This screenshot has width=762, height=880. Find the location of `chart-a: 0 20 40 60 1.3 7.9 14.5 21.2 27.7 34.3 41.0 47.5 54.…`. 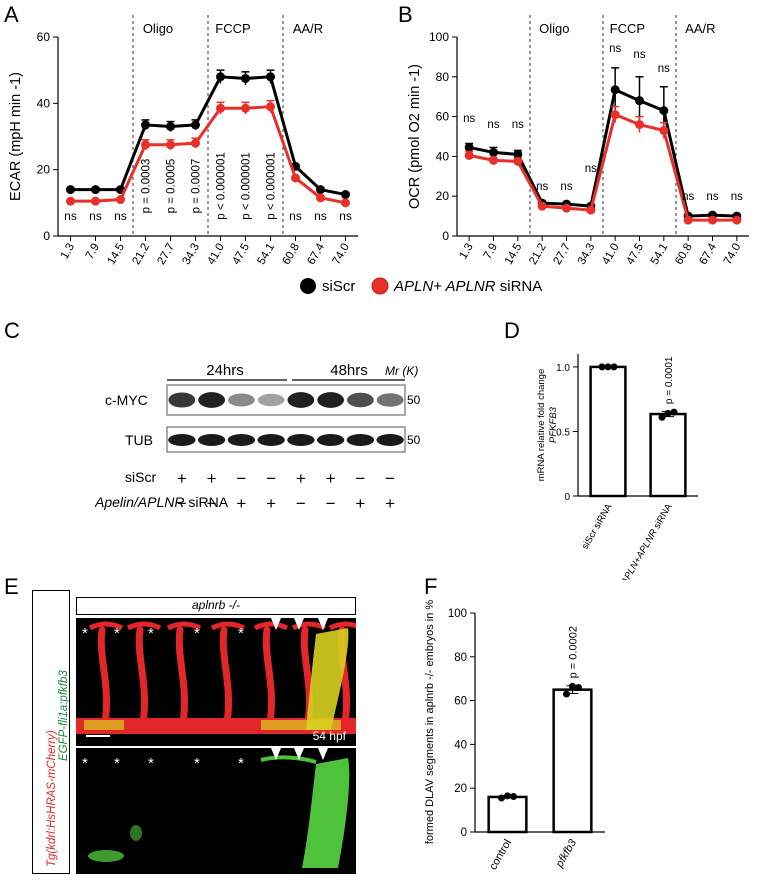

chart-a: 0 20 40 60 1.3 7.9 14.5 21.2 27.7 34.3 41.0 47.5 54.… is located at coordinates (183, 141).